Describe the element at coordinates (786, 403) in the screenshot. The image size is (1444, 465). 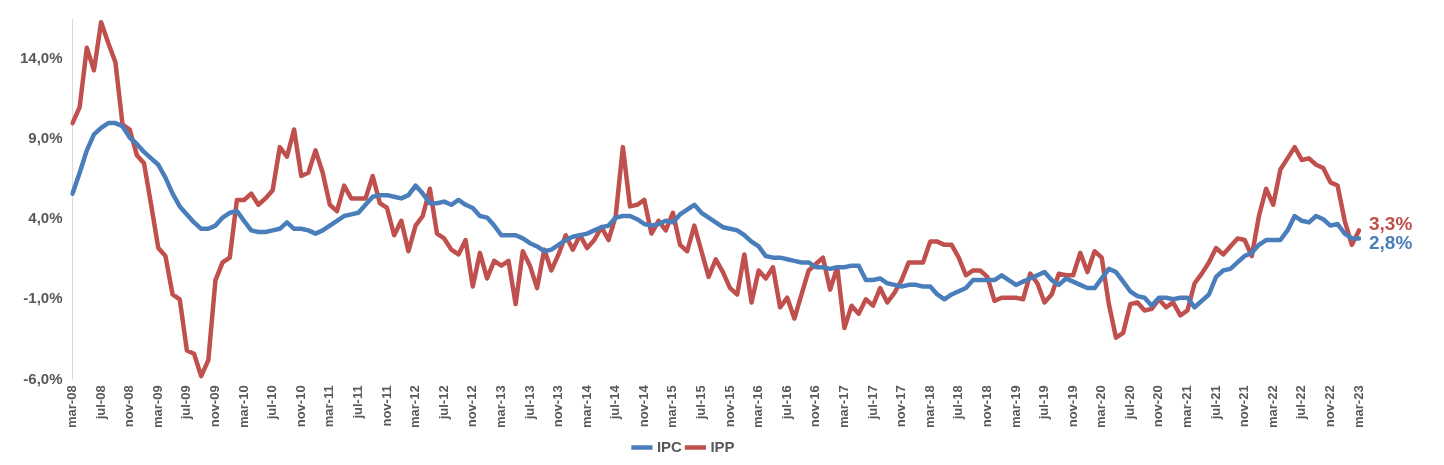
I see `x-tick-label: jul-16` at that location.